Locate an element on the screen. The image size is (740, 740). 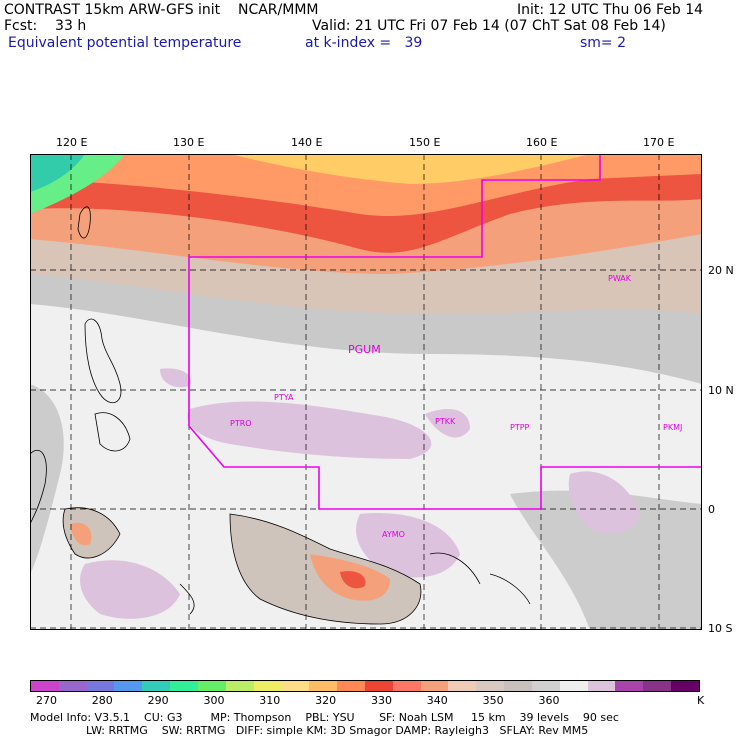
station-pgum: PGUM is located at coordinates (364, 349).